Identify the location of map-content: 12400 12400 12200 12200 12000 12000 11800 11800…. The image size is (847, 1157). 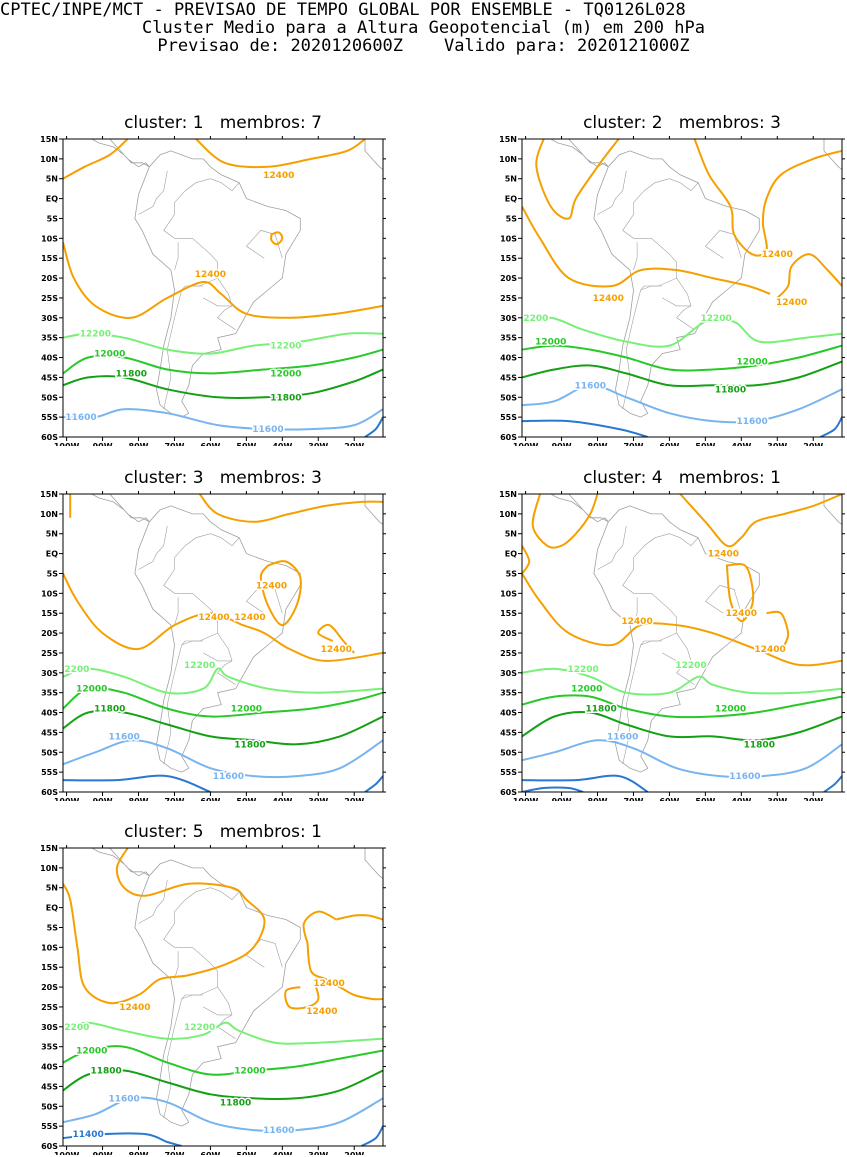
(223, 288).